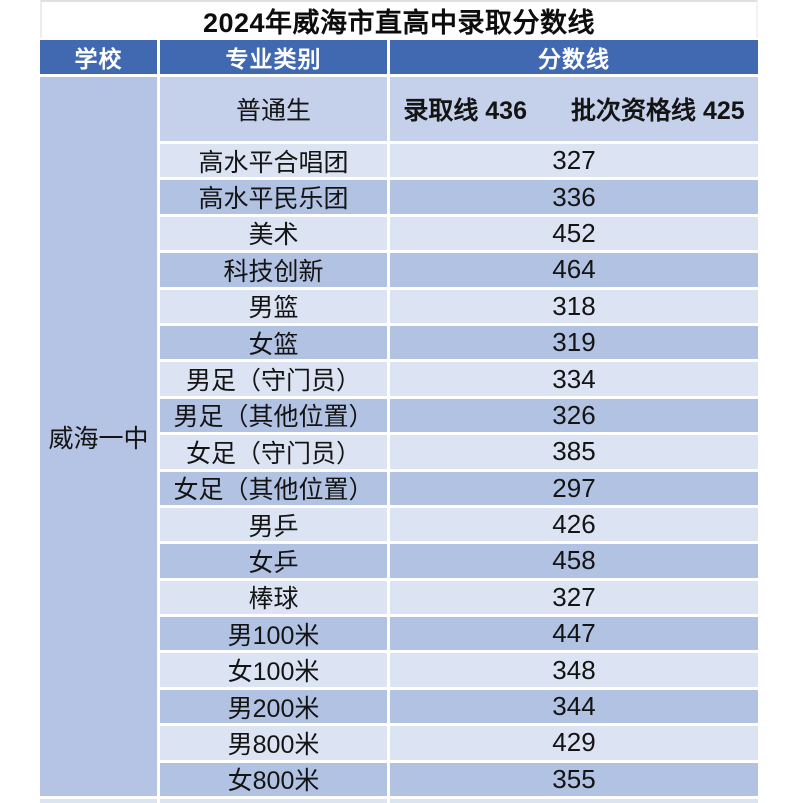  Describe the element at coordinates (273, 670) in the screenshot. I see `category-cell: 女100米` at that location.